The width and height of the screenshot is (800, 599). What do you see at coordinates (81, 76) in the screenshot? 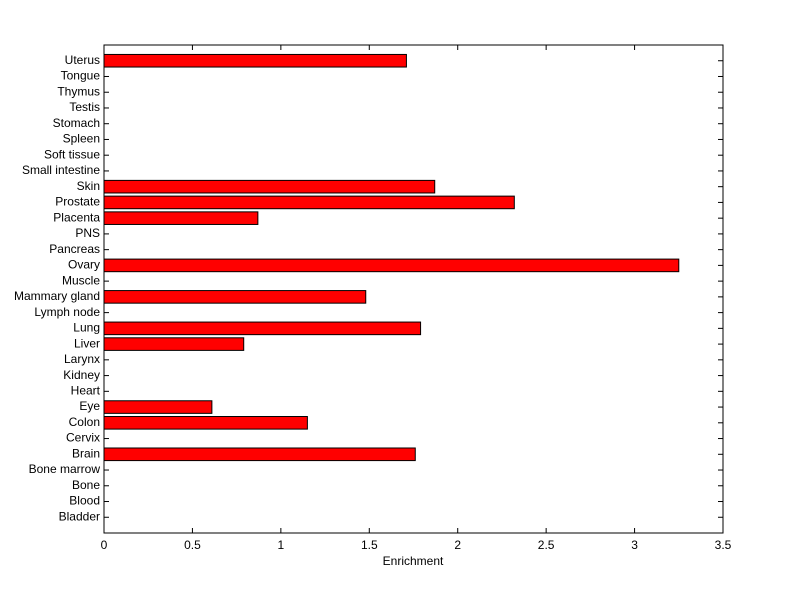
I see `y-tick-label: Tongue` at bounding box center [81, 76].